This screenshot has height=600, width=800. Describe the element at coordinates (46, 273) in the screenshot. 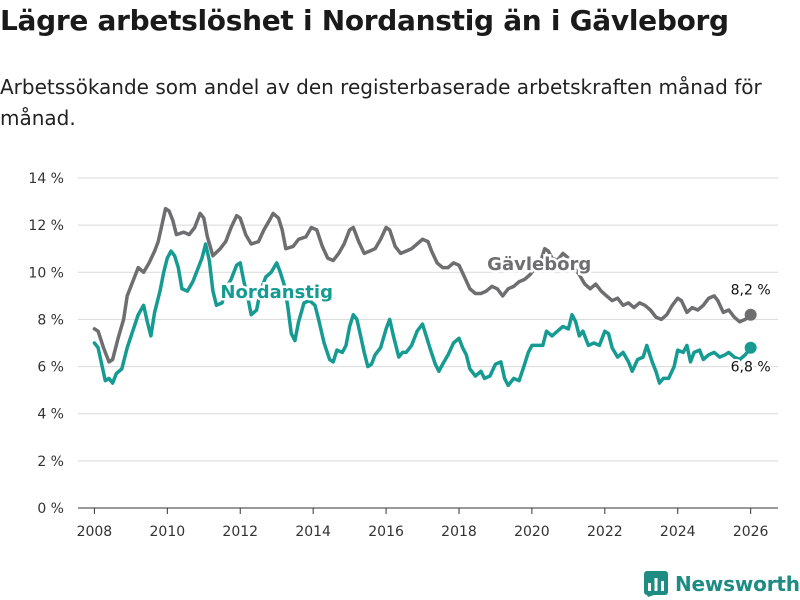

I see `y-tick-label: 10 %` at that location.